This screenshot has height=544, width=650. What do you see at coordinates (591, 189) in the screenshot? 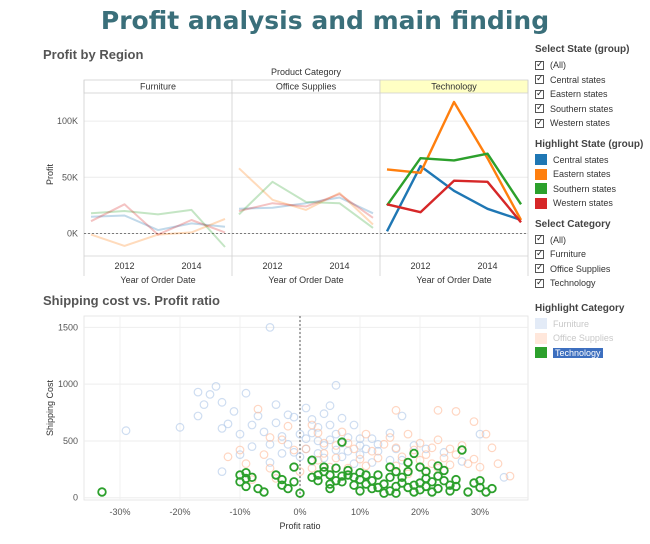
I see `state-legend-southern-states: Southern states` at bounding box center [591, 189].